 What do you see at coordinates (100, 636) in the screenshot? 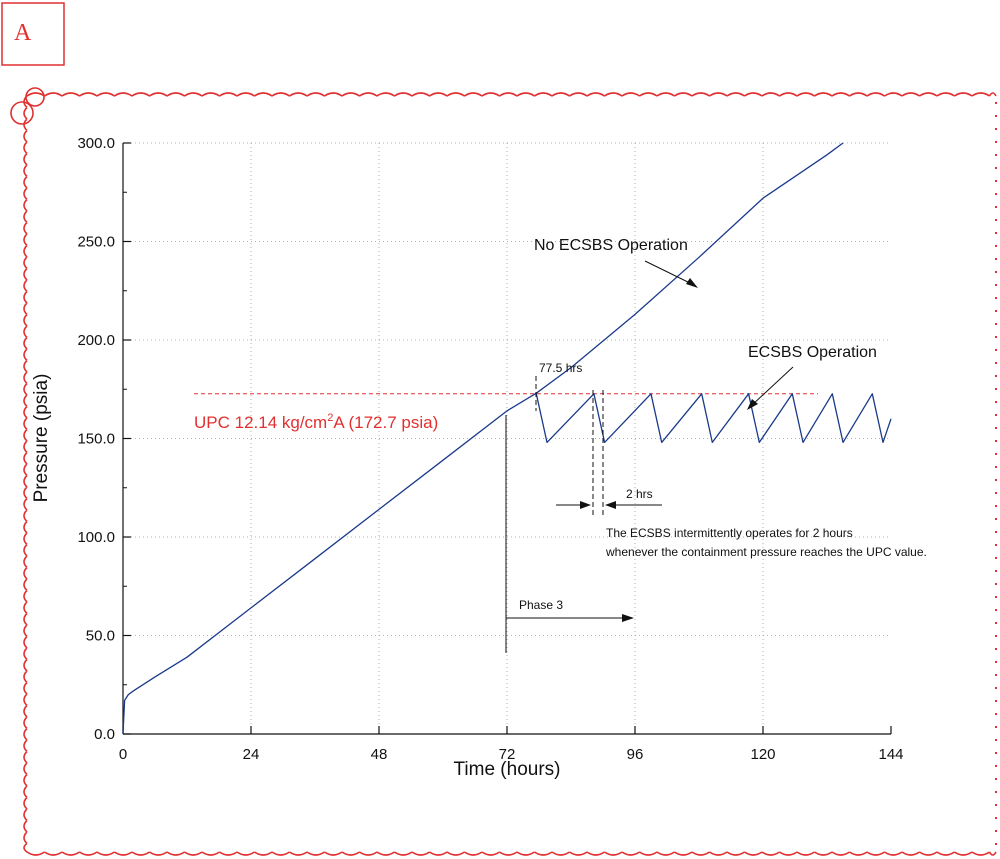
I see `y-tick-label-50: 50.0` at bounding box center [100, 636].